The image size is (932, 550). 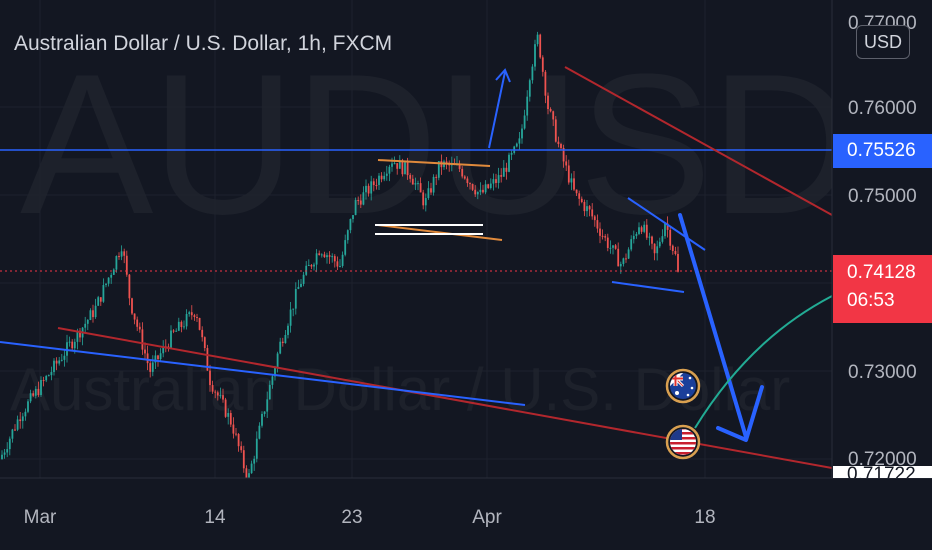 What do you see at coordinates (263, 373) in the screenshot?
I see `blue-support-trendline` at bounding box center [263, 373].